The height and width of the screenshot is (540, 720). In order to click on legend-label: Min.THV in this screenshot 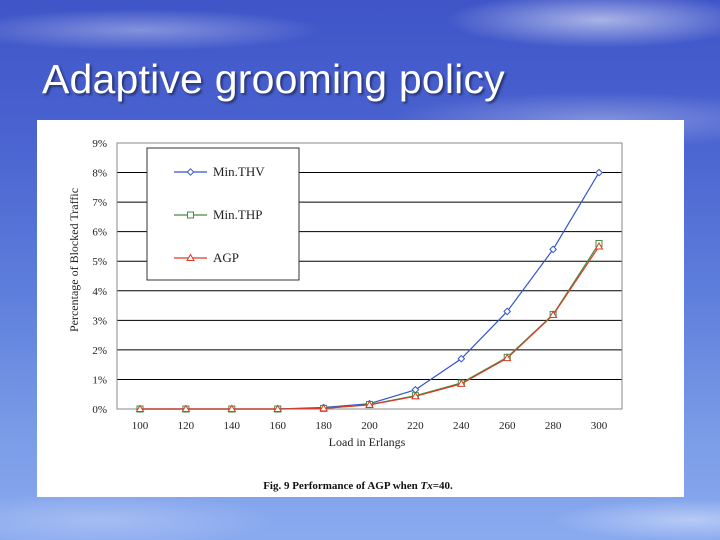, I will do `click(239, 171)`.